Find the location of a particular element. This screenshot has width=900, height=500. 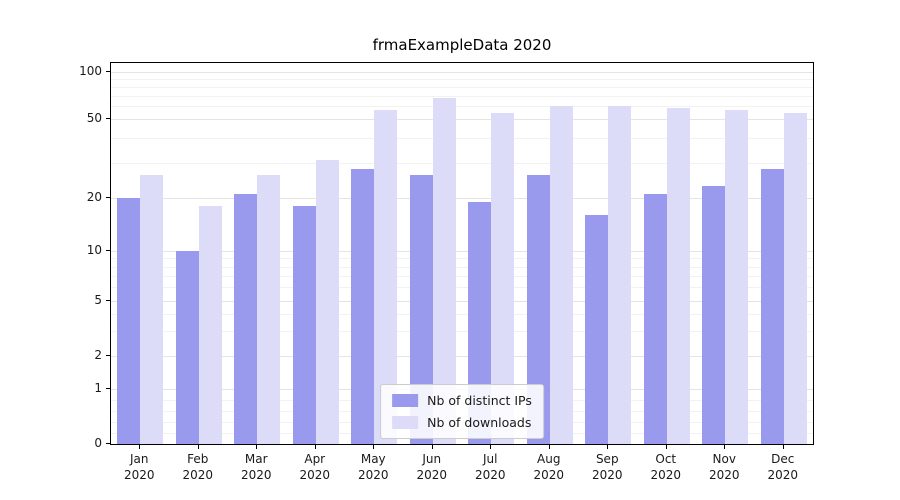

y-tick-label: 2 is located at coordinates (98, 355).